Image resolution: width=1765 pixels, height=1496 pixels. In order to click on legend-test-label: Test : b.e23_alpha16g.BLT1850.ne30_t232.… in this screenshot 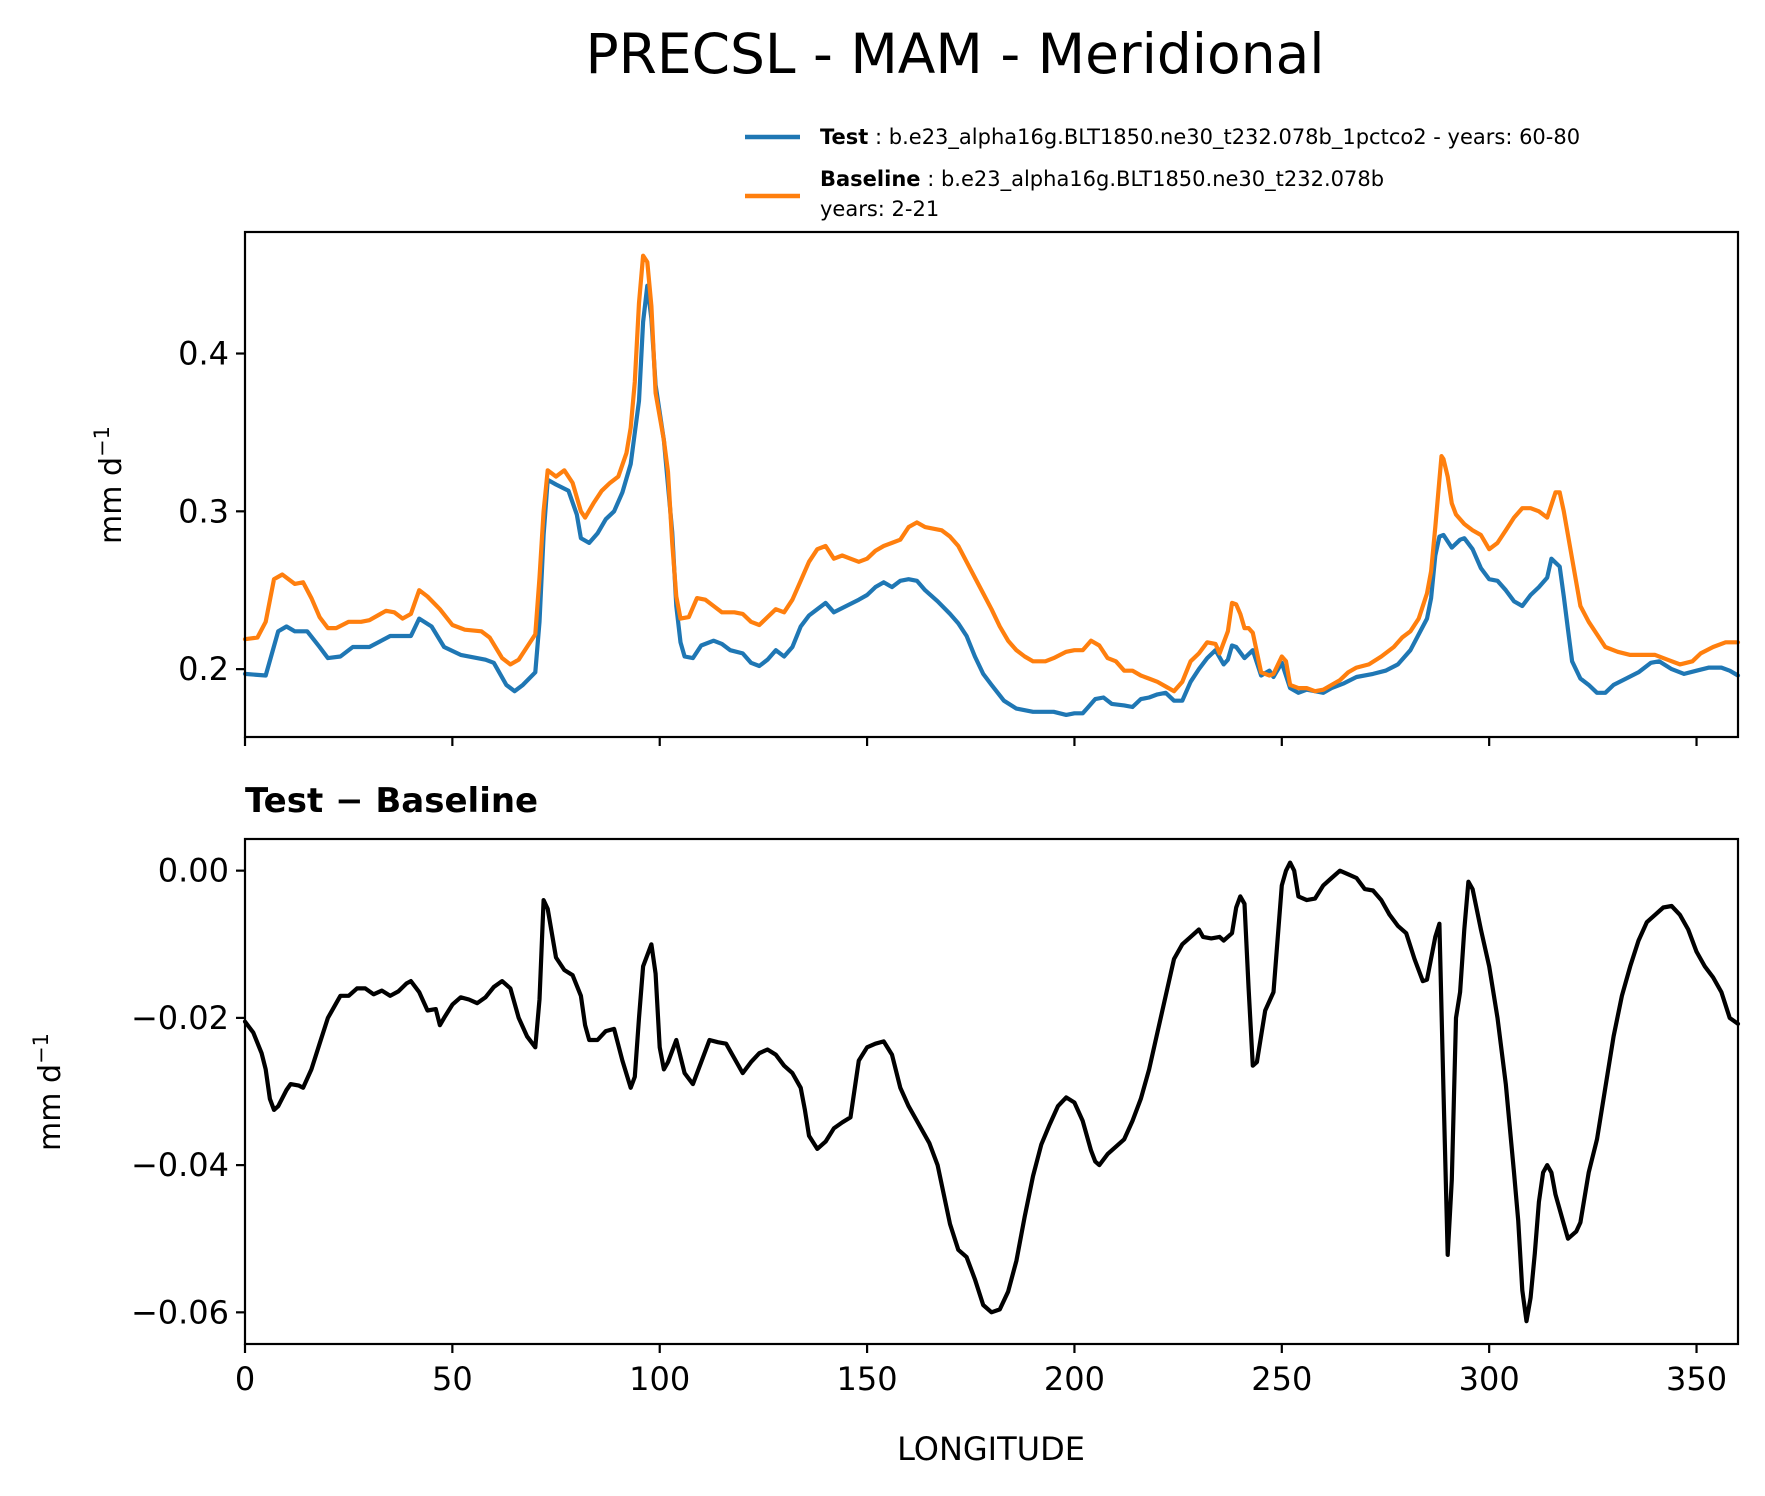, I will do `click(1200, 137)`.